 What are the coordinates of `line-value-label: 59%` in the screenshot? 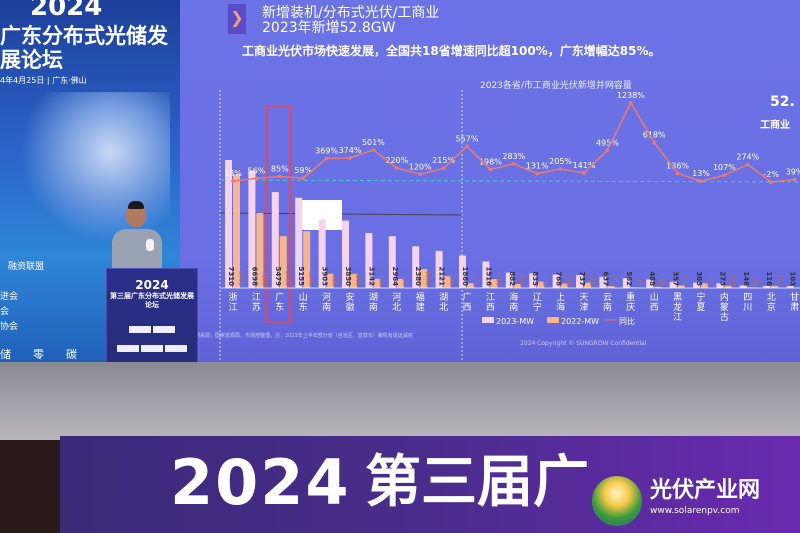 It's located at (303, 170).